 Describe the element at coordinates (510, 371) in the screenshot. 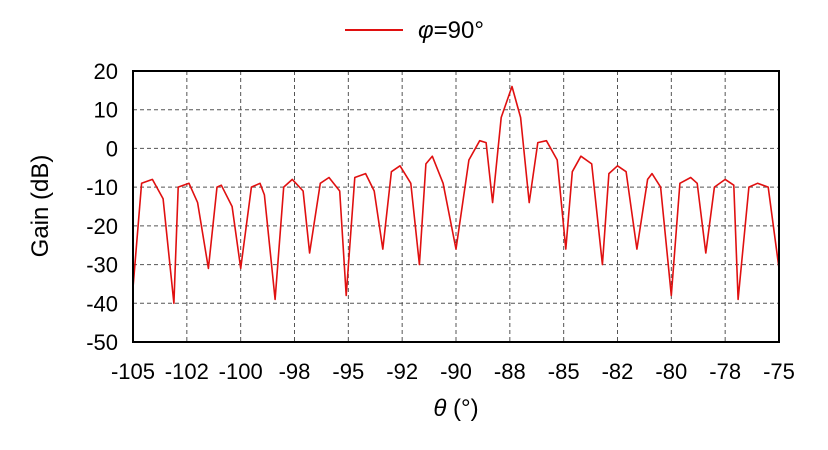

I see `x-tick-label: -88` at that location.